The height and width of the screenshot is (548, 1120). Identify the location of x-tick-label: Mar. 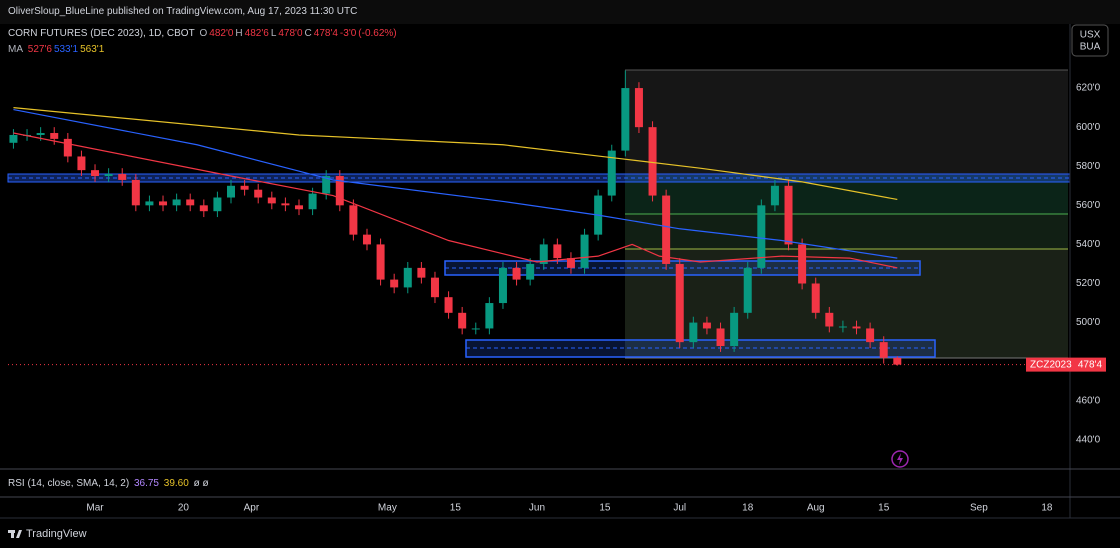
(95, 508).